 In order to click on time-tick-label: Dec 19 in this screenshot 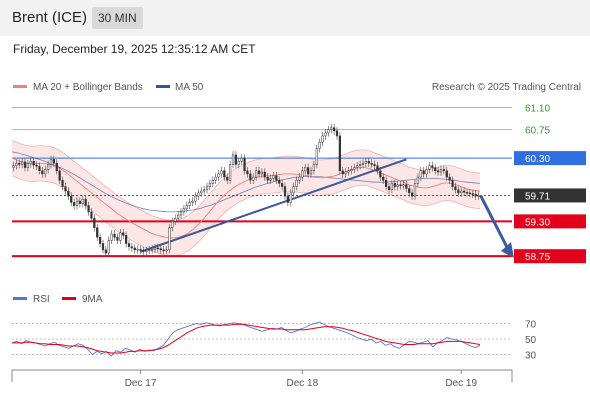, I will do `click(461, 383)`.